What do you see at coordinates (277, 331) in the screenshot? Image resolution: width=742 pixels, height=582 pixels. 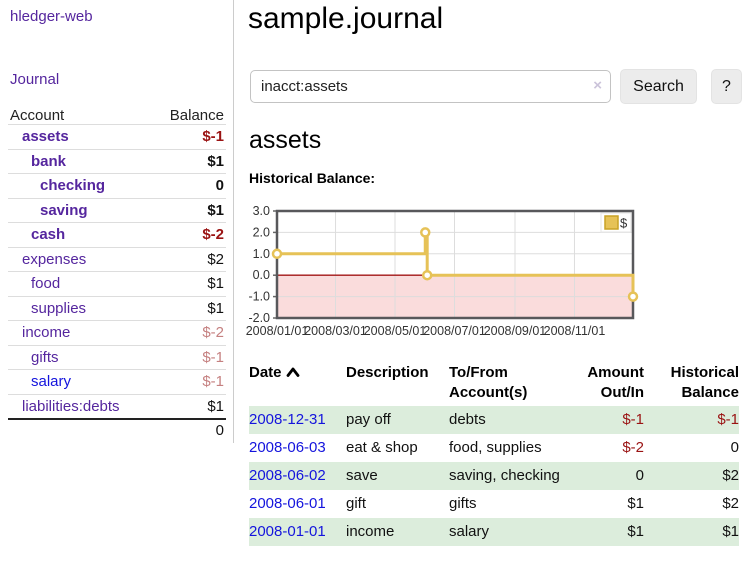 I see `svg-text: 2008/01/01` at bounding box center [277, 331].